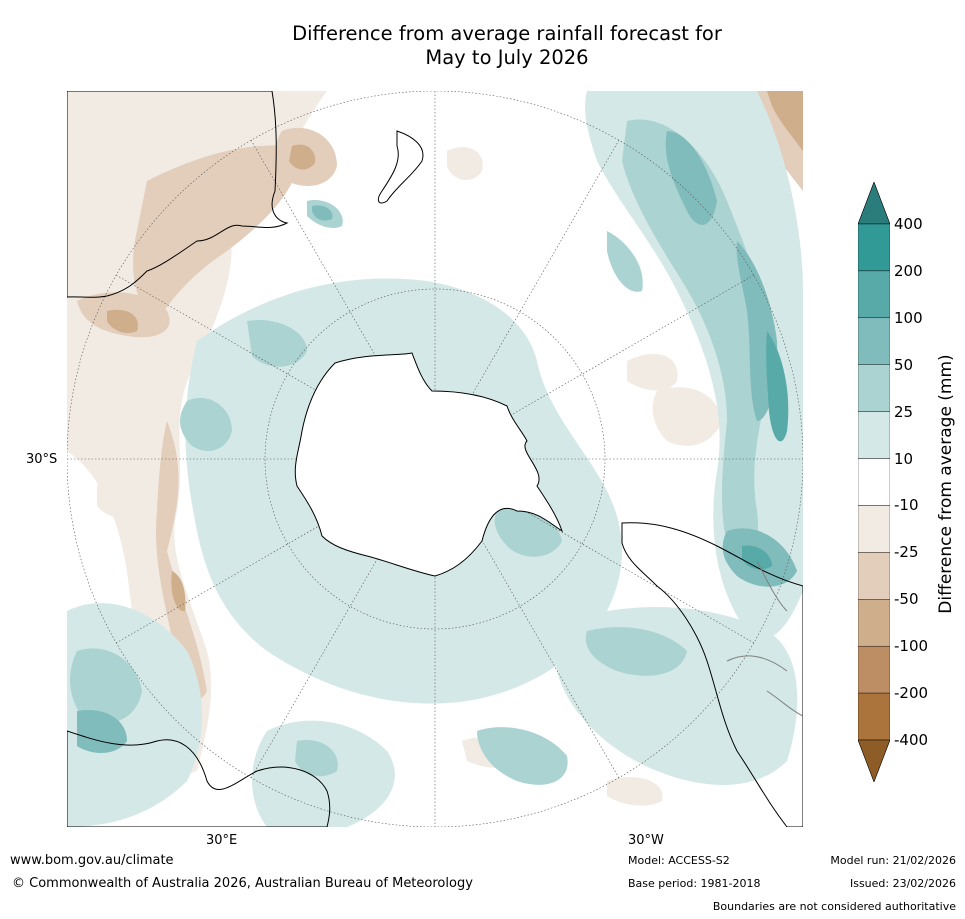  I want to click on colorbar-tick-label: -50, so click(906, 599).